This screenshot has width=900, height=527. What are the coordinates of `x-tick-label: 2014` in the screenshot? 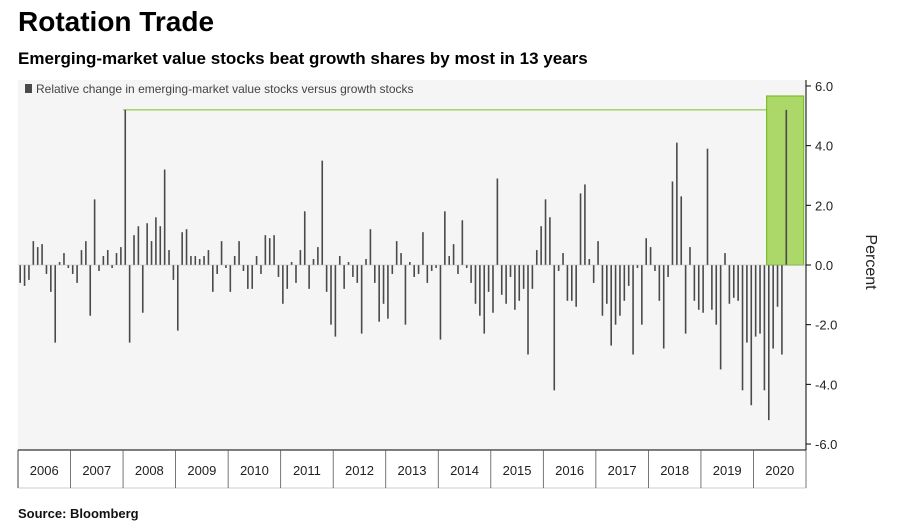 It's located at (464, 470).